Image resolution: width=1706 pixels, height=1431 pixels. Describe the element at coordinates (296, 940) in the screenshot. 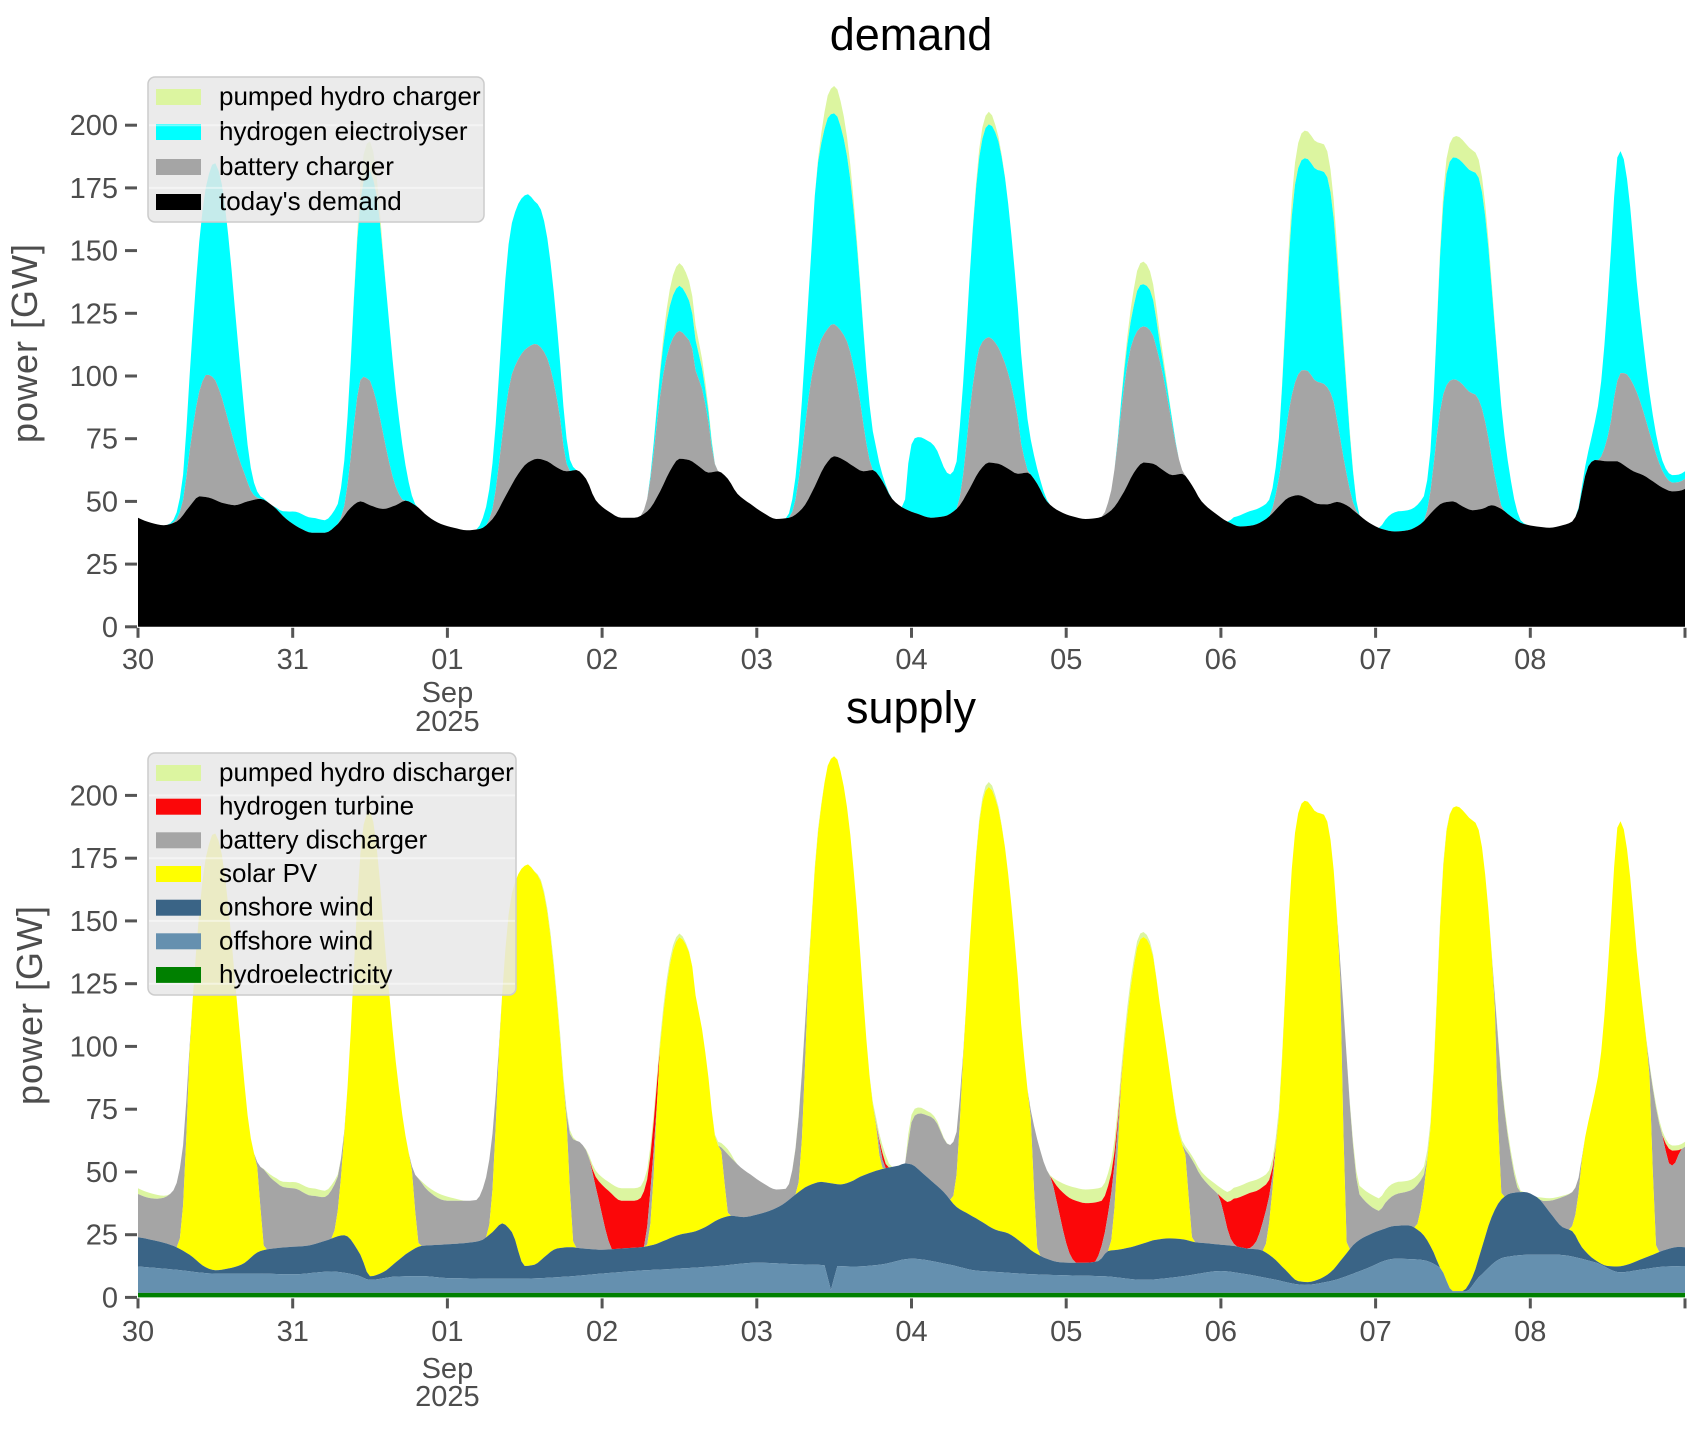

I see `svg-text: offshore wind` at that location.